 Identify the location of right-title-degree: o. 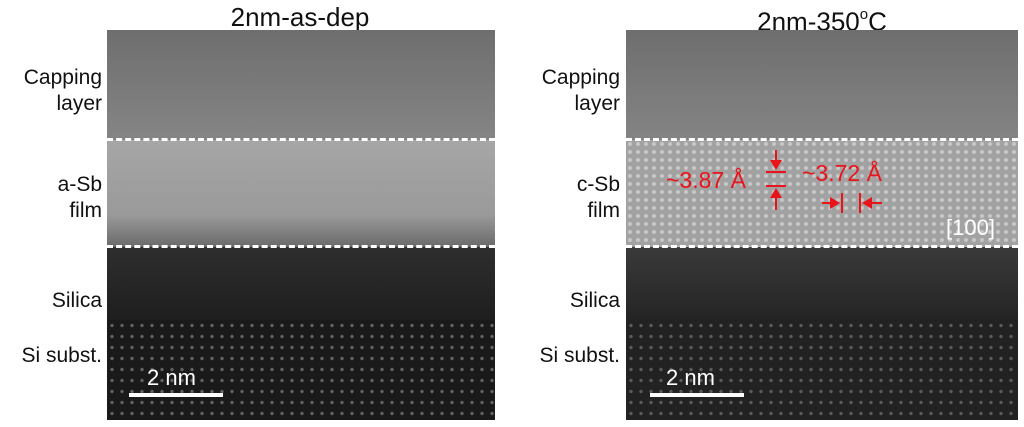
(864, 14).